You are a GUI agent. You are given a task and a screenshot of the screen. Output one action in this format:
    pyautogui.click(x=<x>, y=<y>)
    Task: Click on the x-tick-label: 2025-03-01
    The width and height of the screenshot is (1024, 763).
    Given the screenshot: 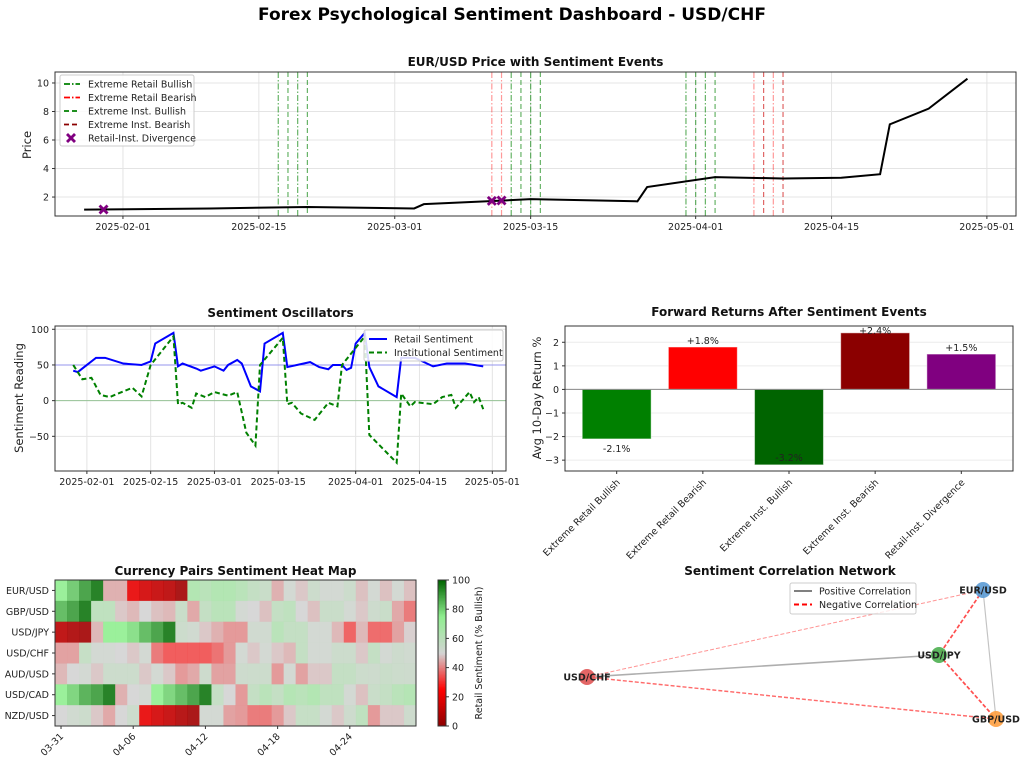 What is the action you would take?
    pyautogui.click(x=394, y=227)
    